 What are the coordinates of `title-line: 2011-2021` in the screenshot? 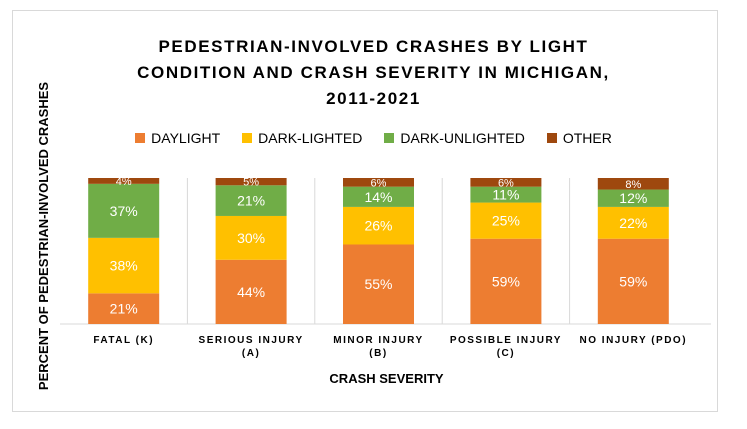 It's located at (373, 98).